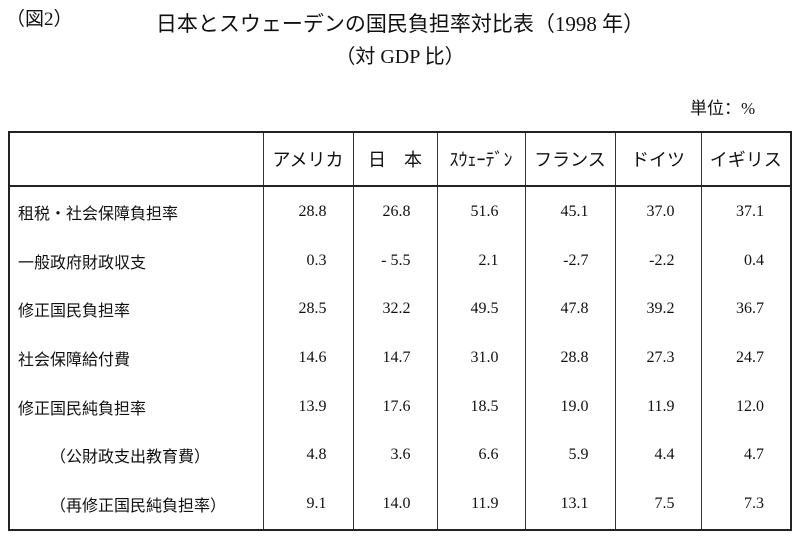 The width and height of the screenshot is (800, 536). What do you see at coordinates (569, 406) in the screenshot?
I see `cell-value: 19.0` at bounding box center [569, 406].